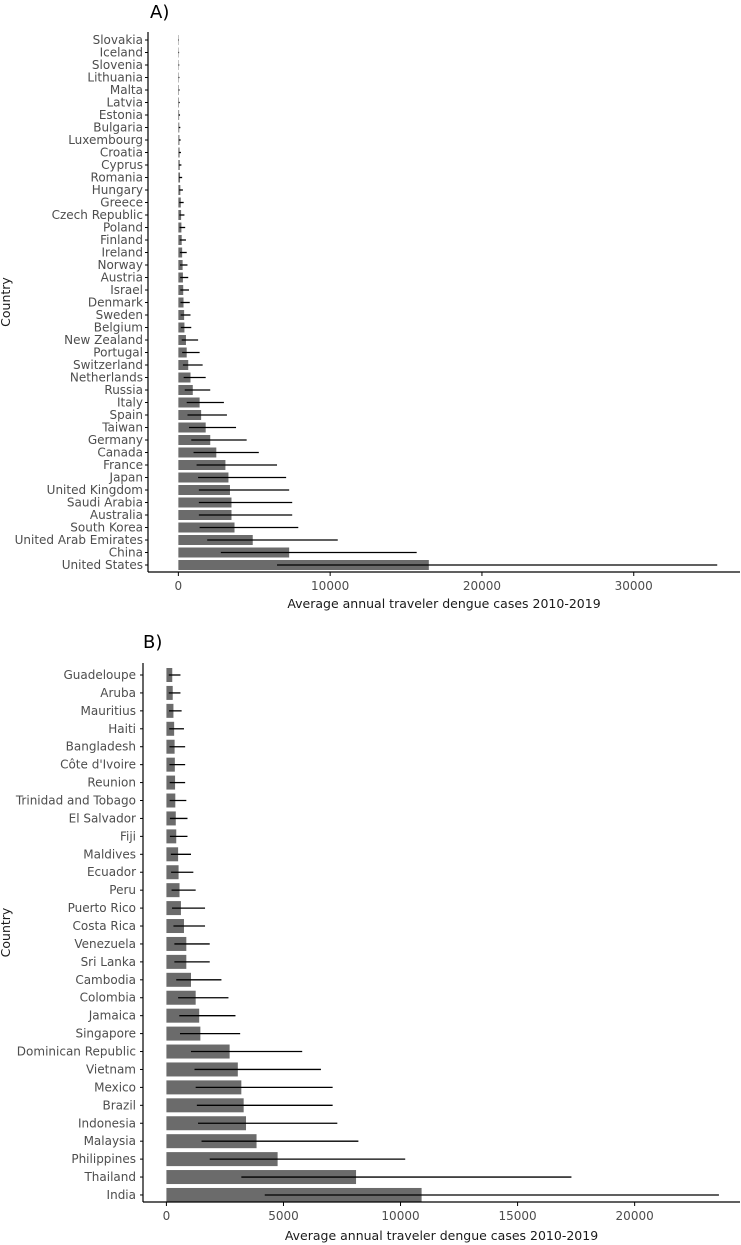 This screenshot has width=741, height=1245. What do you see at coordinates (102, 908) in the screenshot?
I see `category-label-puerto-rico: Puerto Rico` at bounding box center [102, 908].